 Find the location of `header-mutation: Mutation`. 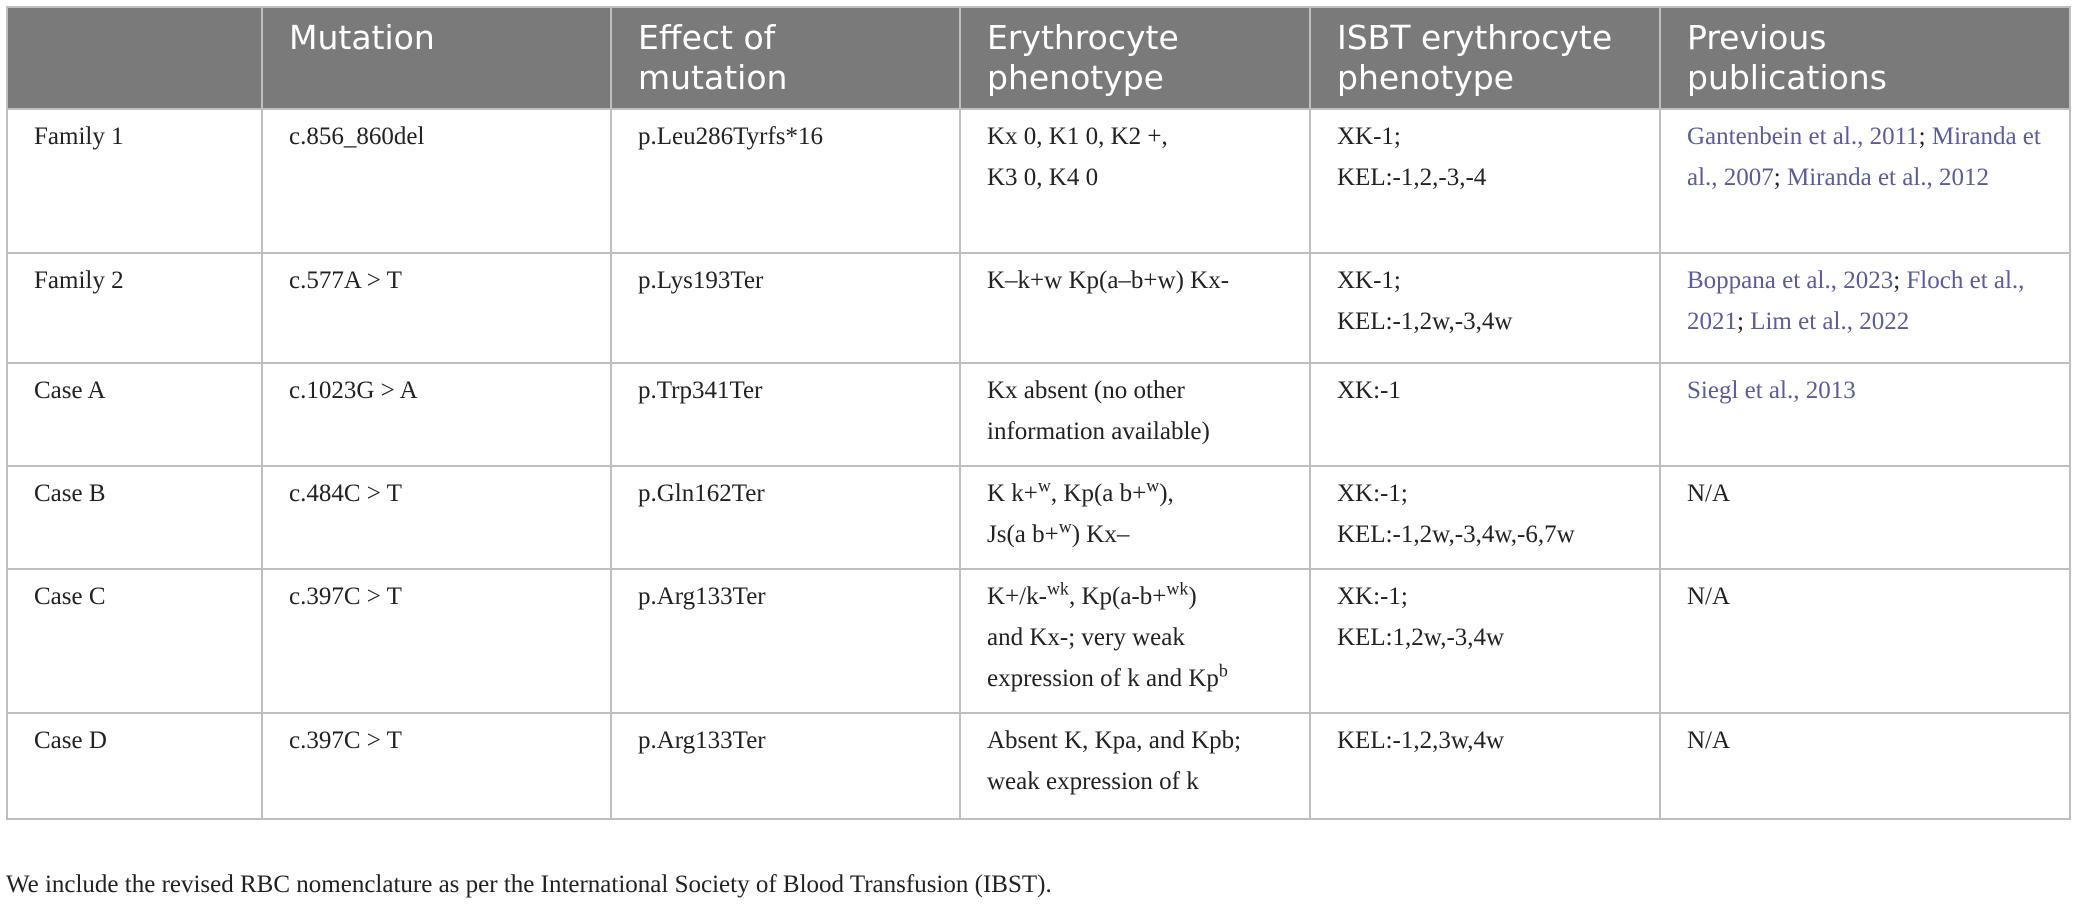

header-mutation: Mutation is located at coordinates (436, 58).